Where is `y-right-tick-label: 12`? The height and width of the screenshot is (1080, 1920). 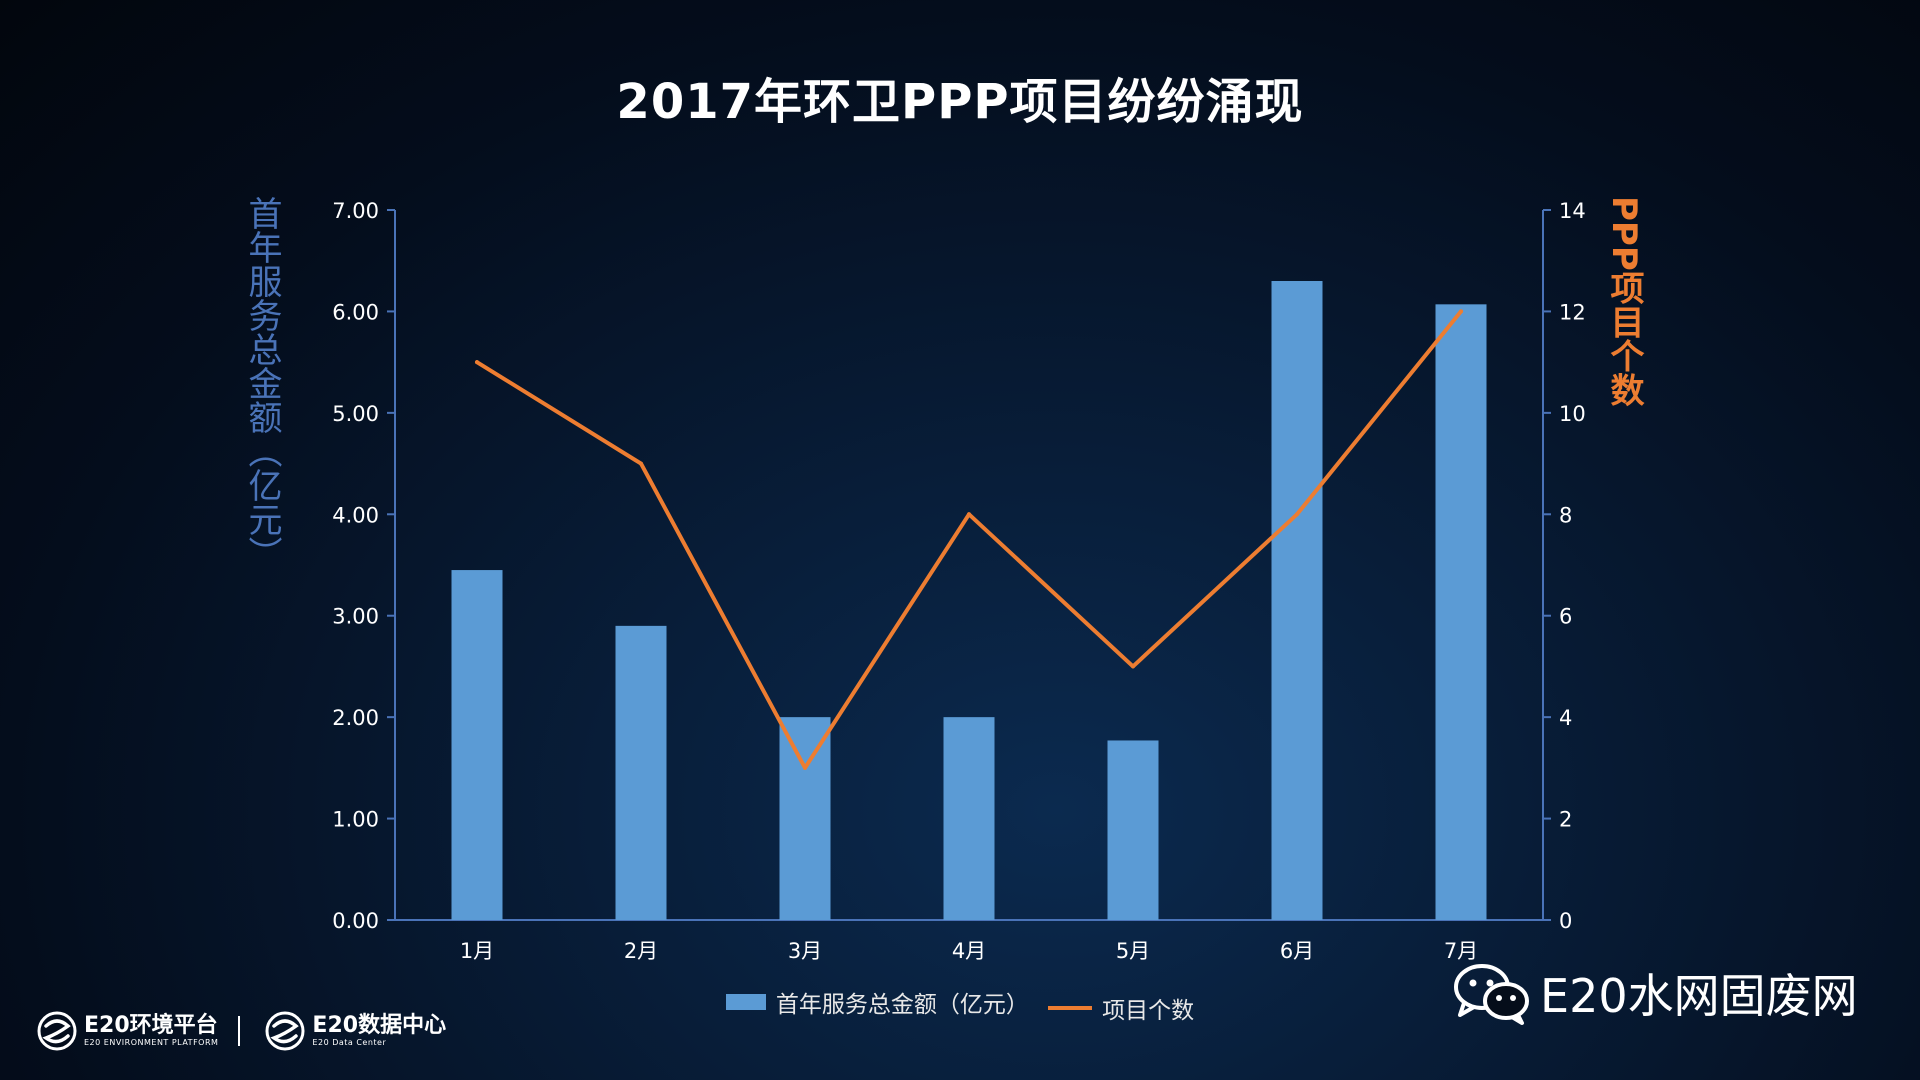
y-right-tick-label: 12 is located at coordinates (1572, 312).